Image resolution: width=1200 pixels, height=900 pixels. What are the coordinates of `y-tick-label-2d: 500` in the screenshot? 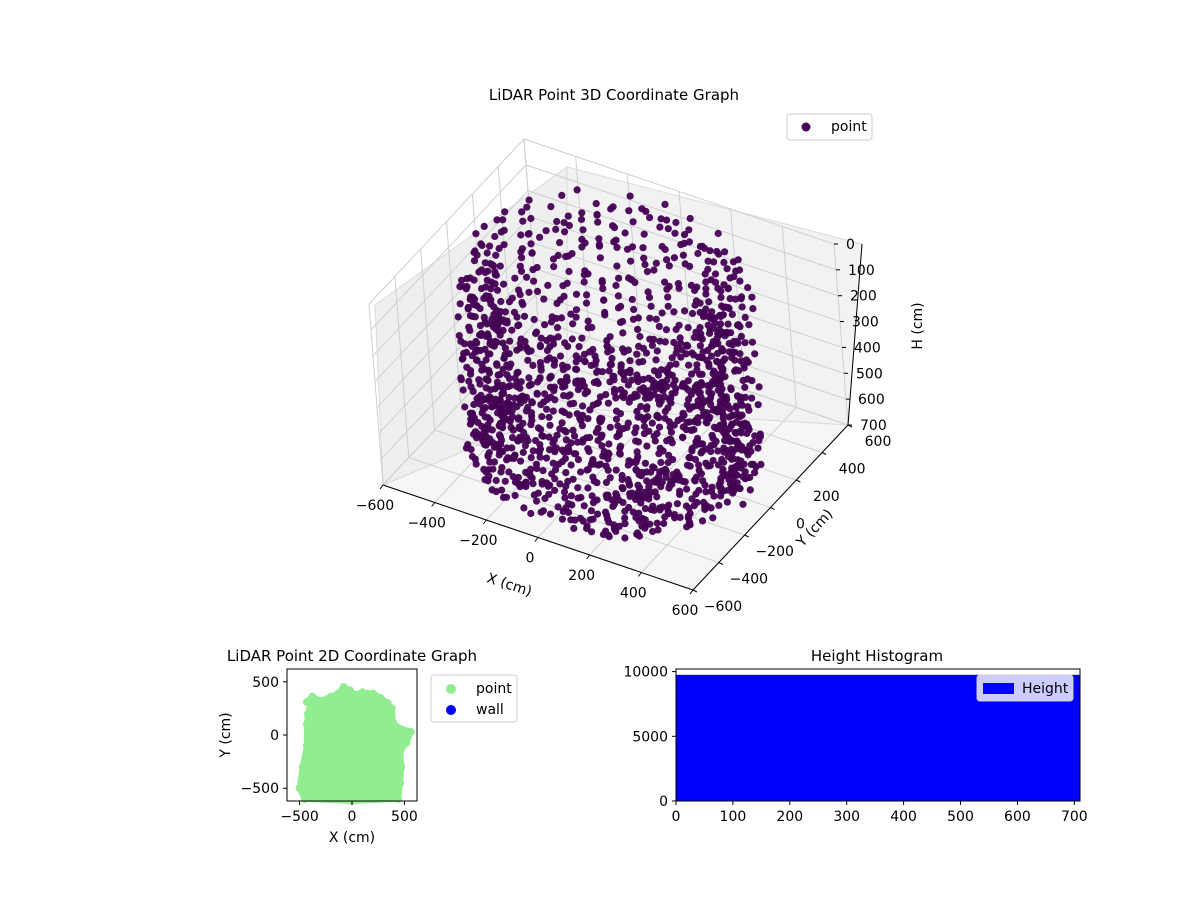 It's located at (265, 683).